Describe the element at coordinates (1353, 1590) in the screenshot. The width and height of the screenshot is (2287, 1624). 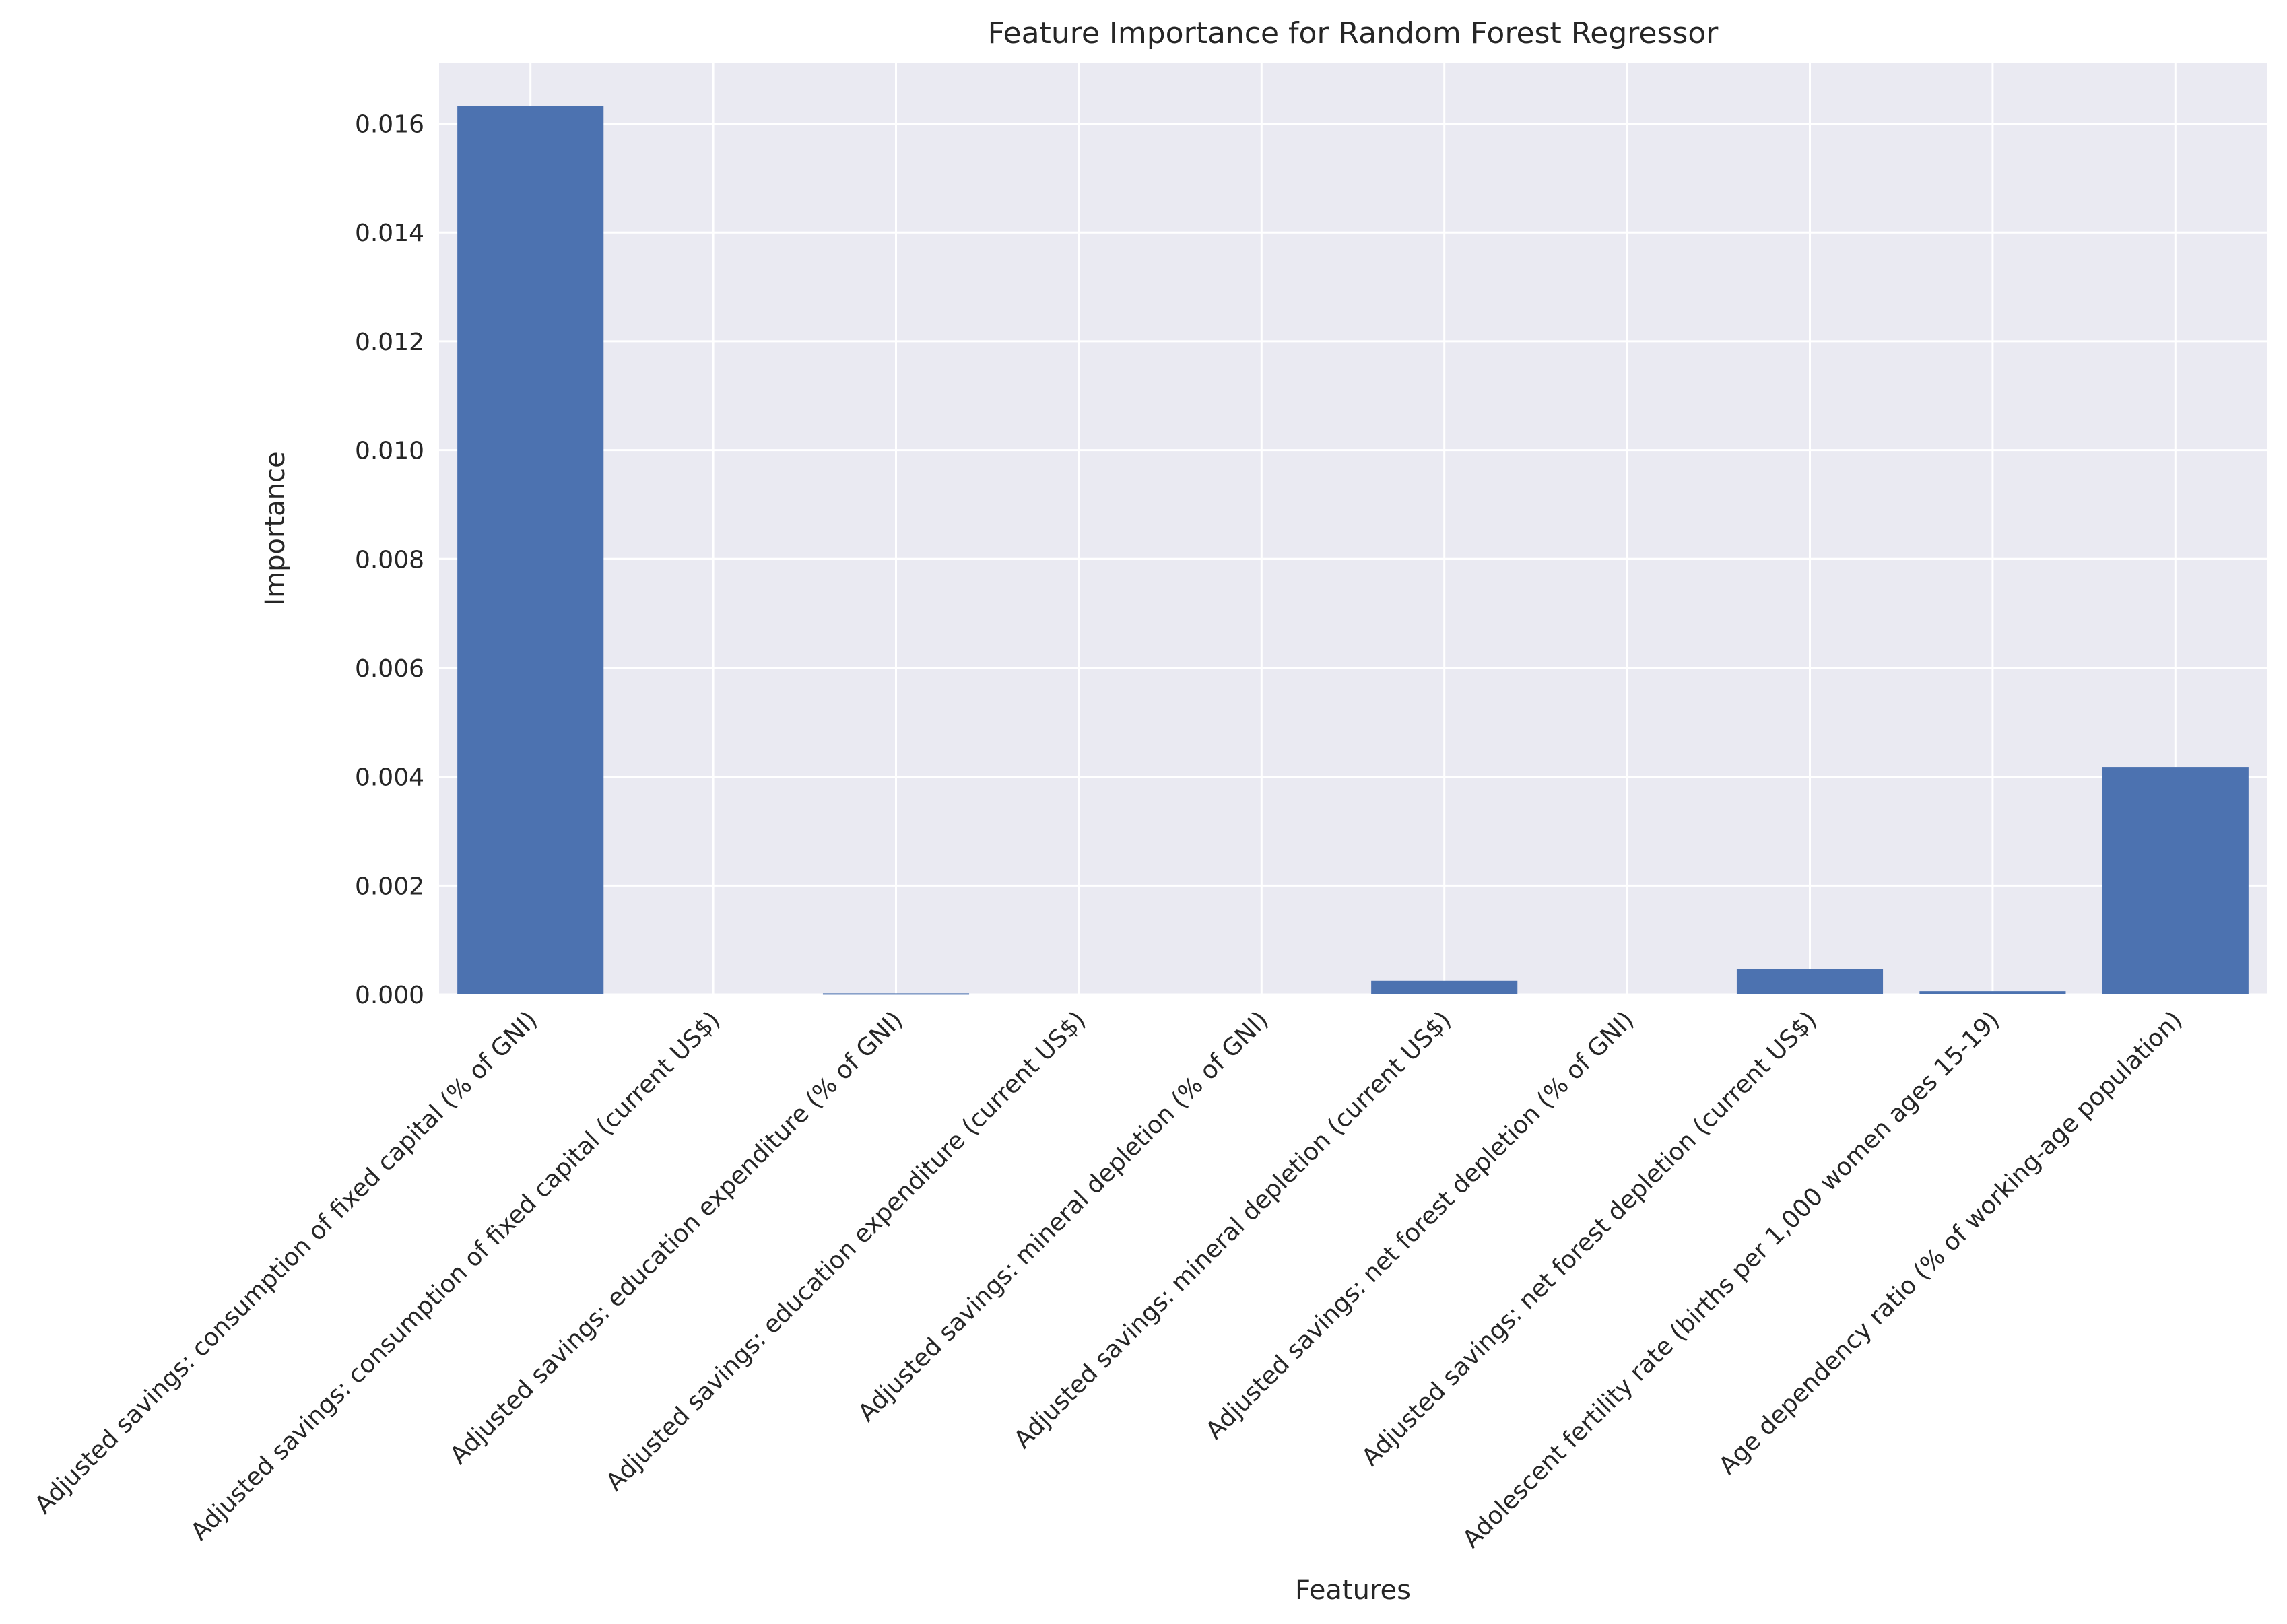
I see `x-axis-label: Features` at that location.